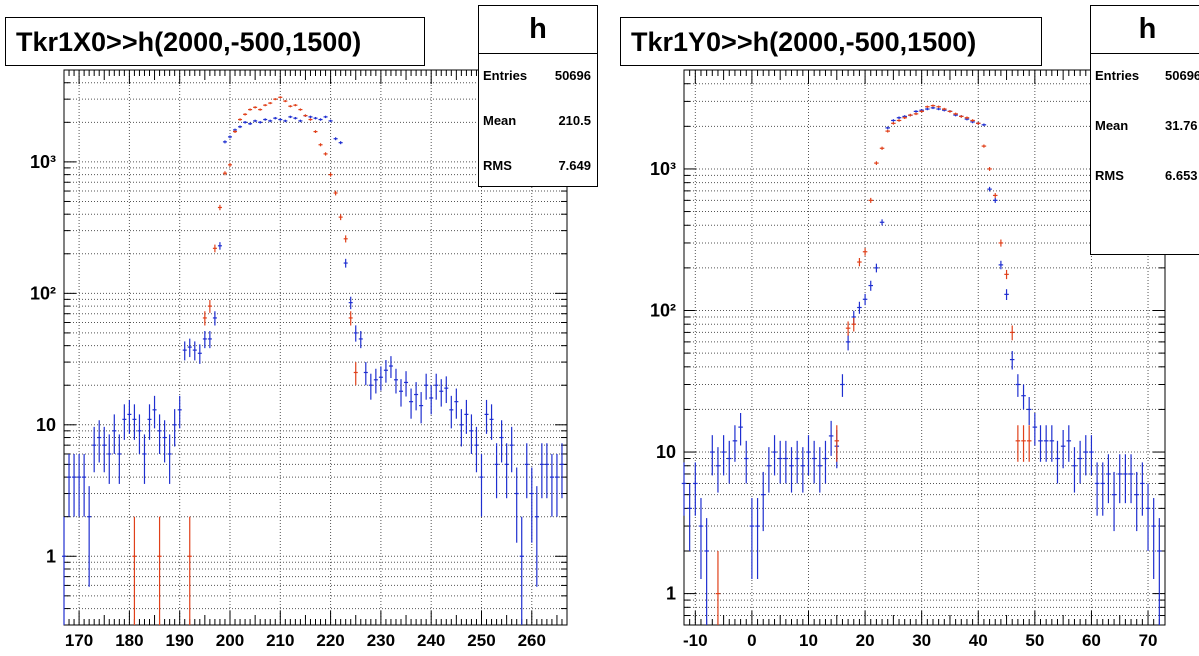 The image size is (1199, 656). Describe the element at coordinates (1145, 179) in the screenshot. I see `stats-row-rms: RMS 6.653` at that location.